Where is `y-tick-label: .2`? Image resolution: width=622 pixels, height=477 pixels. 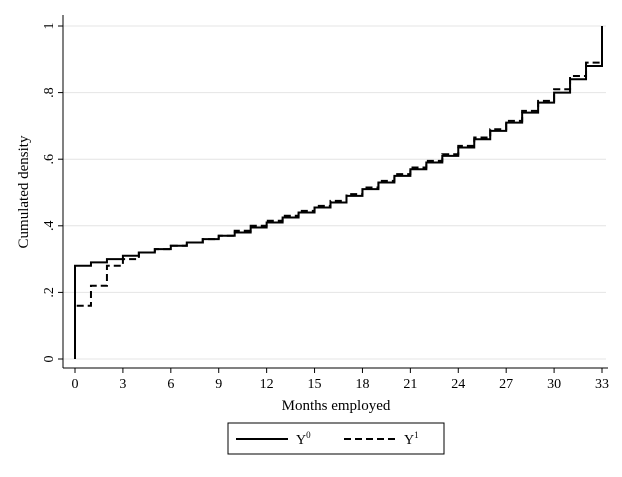
y-tick-label: .2 is located at coordinates (49, 292).